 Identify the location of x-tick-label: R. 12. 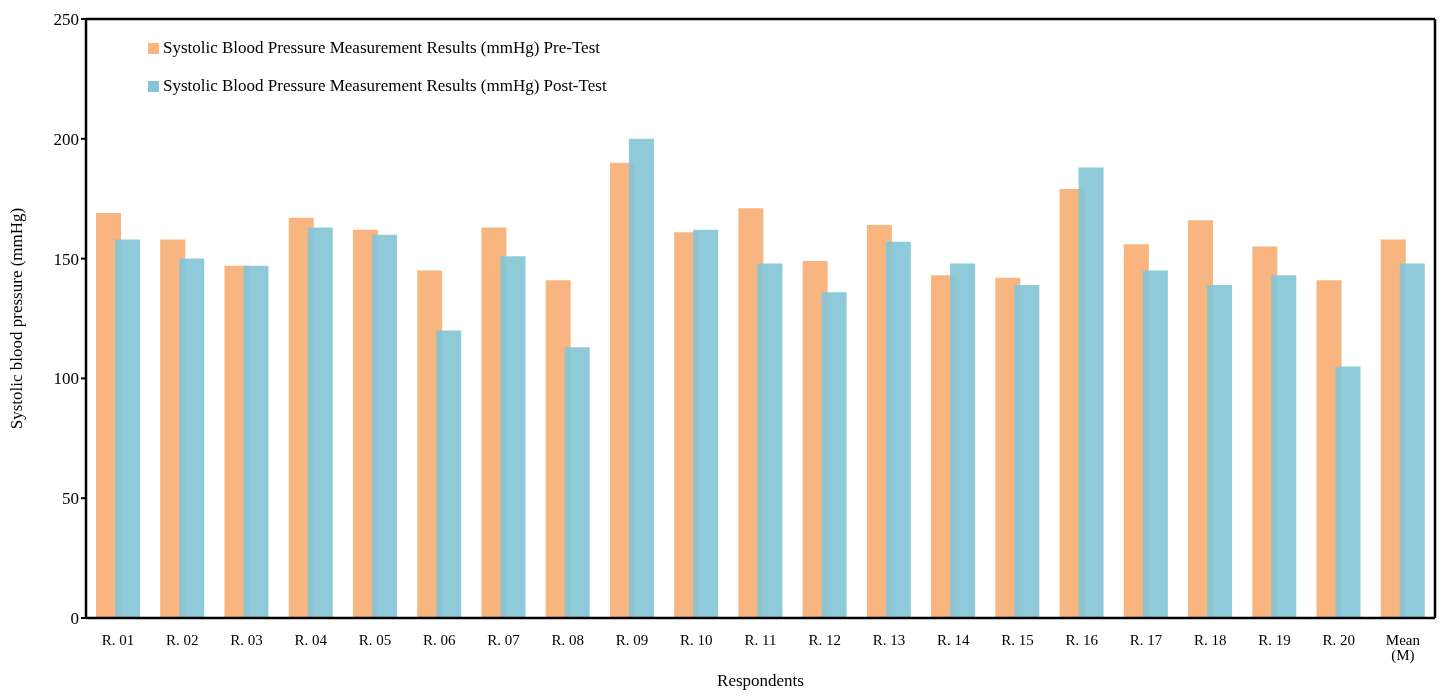
(824, 639).